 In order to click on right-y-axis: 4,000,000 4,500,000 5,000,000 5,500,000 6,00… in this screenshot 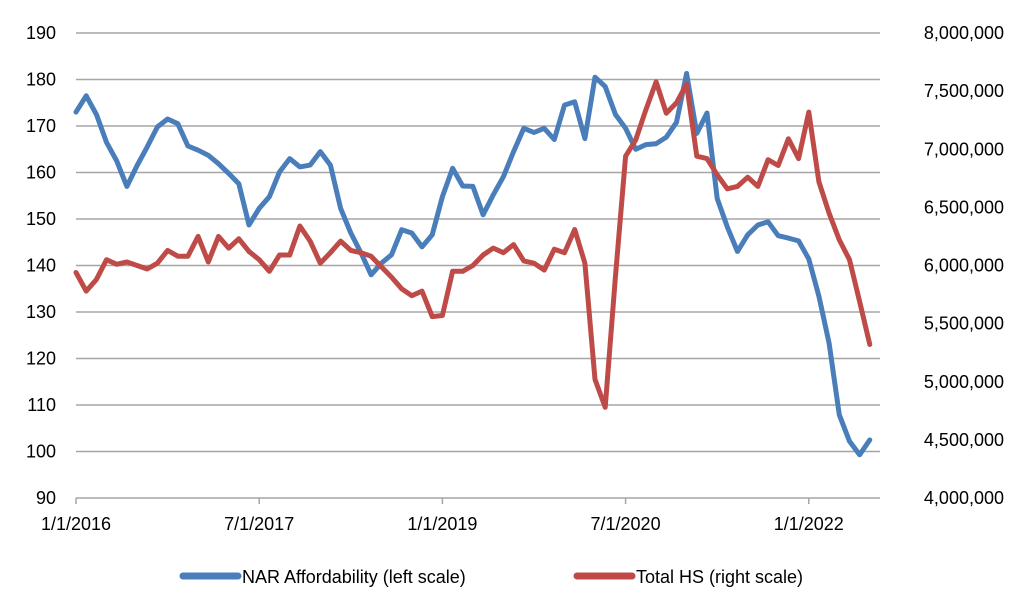, I will do `click(964, 265)`.